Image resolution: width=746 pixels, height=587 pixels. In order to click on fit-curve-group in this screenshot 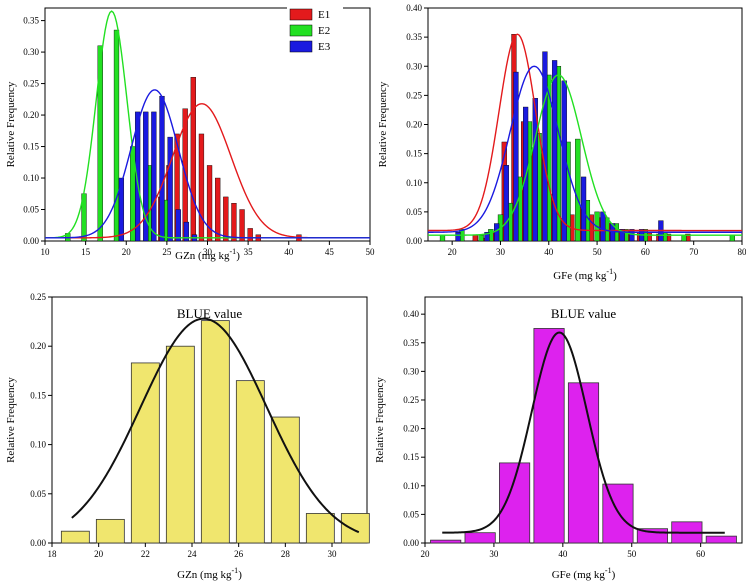, I will do `click(215, 425)`.